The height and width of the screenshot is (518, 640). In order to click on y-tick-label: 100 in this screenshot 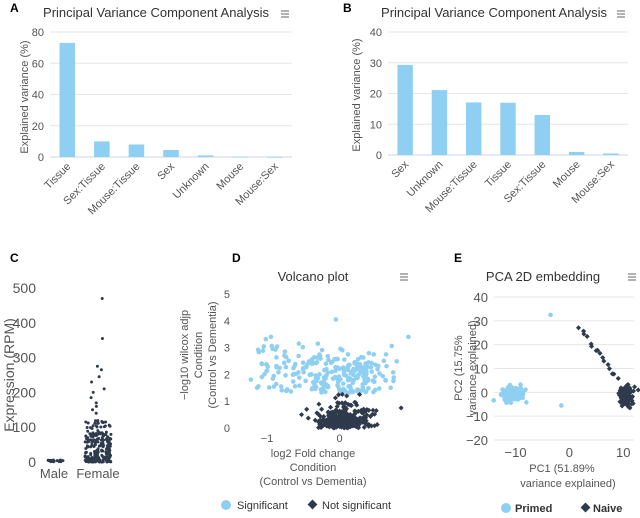, I will do `click(25, 427)`.